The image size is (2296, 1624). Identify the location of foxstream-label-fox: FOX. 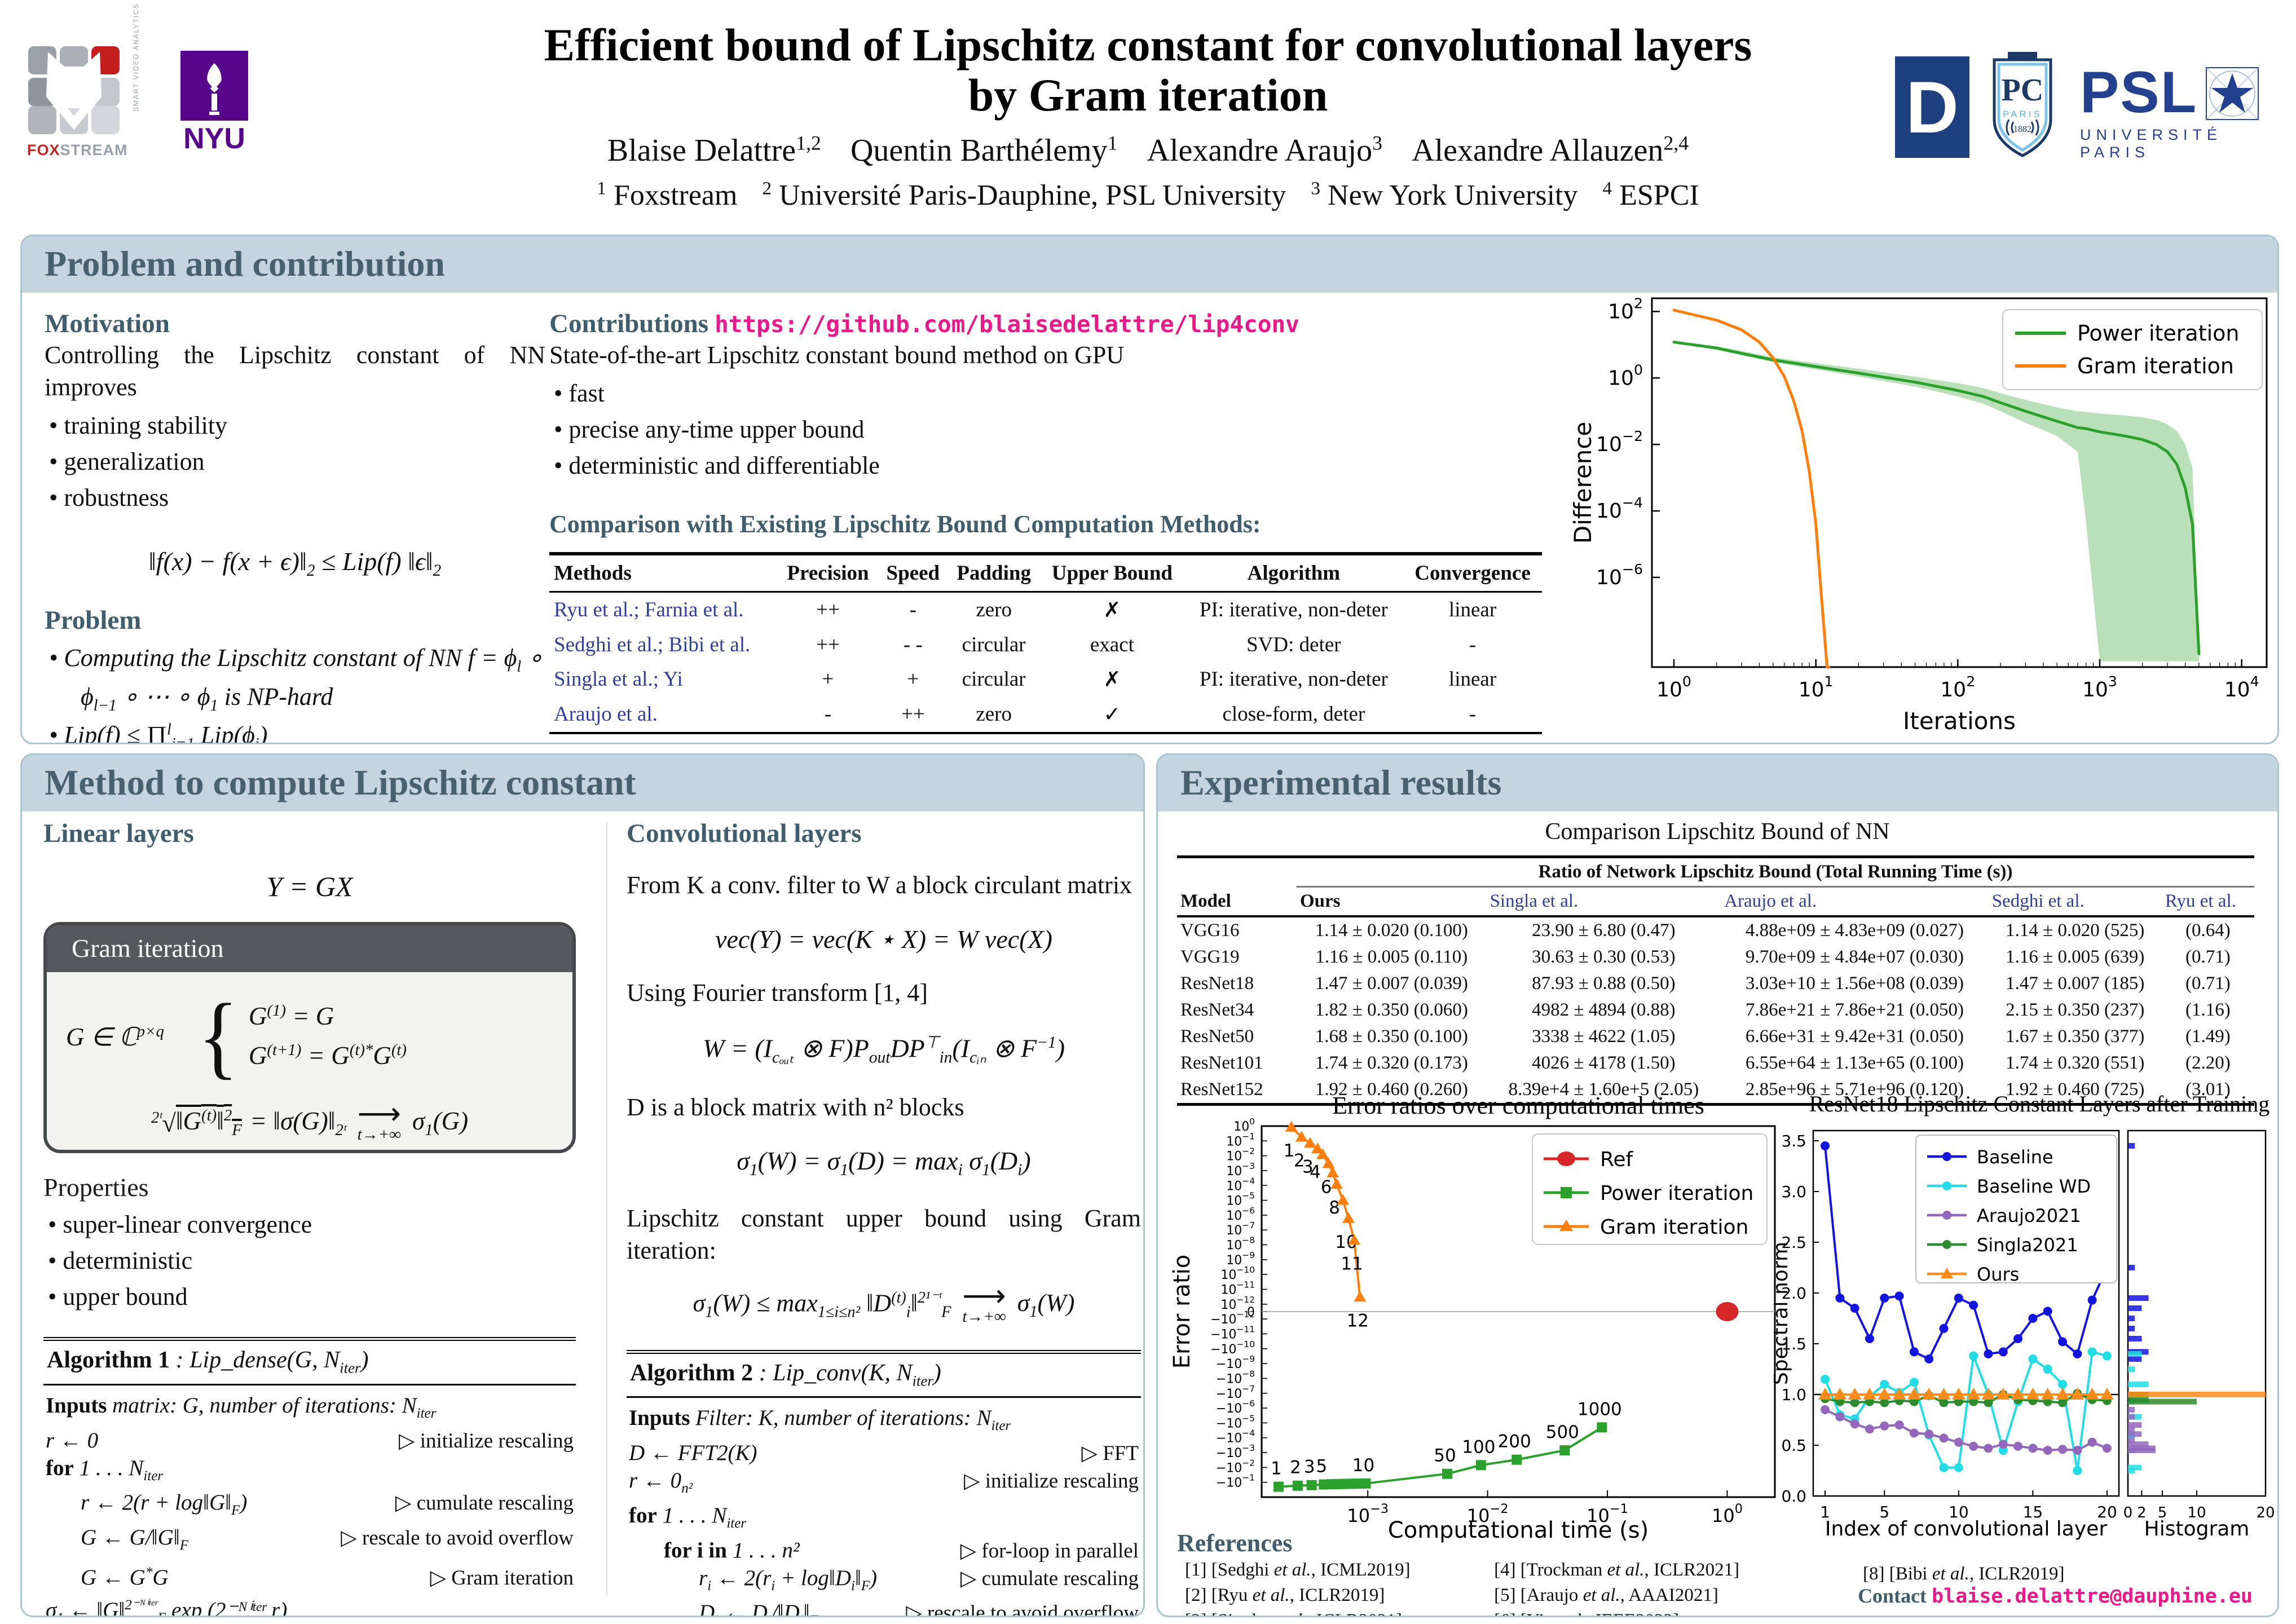
(43, 150).